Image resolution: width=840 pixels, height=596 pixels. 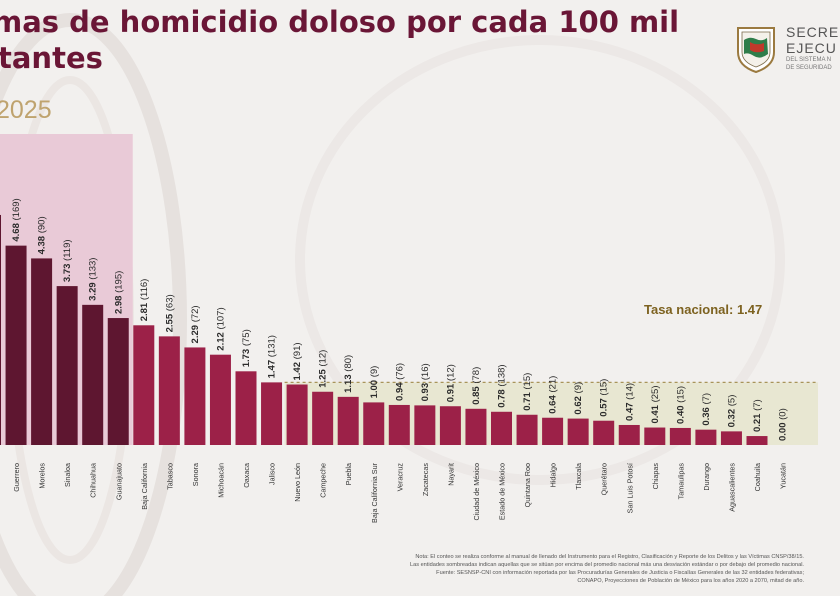 I want to click on category-tick-label: Jalisco, so click(x=272, y=474).